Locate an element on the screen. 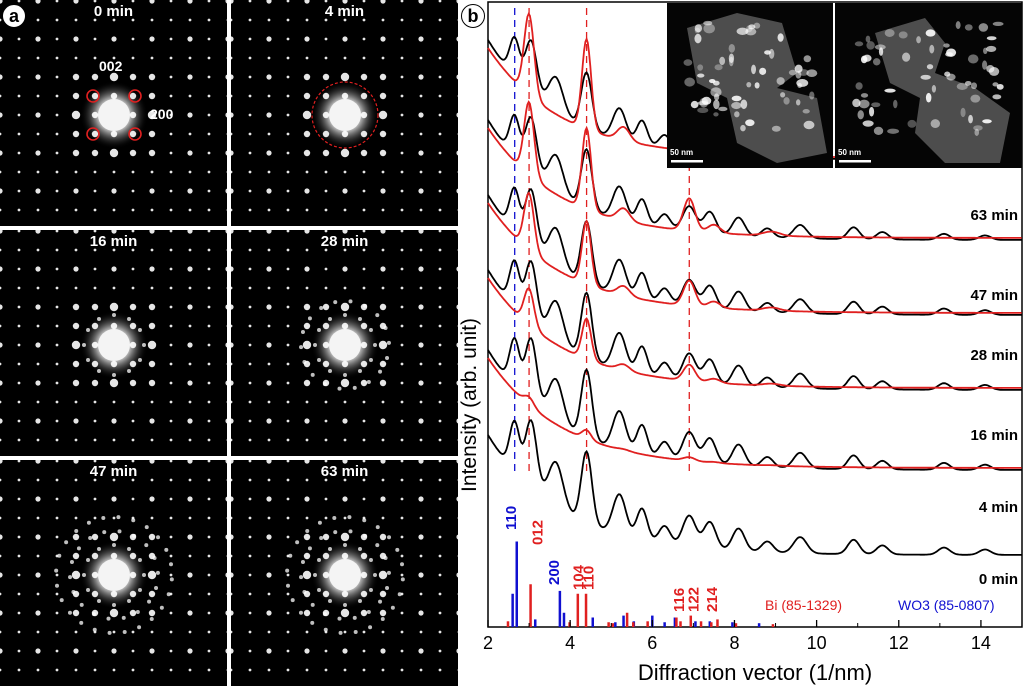  bi-peak-label: 110 is located at coordinates (589, 578).